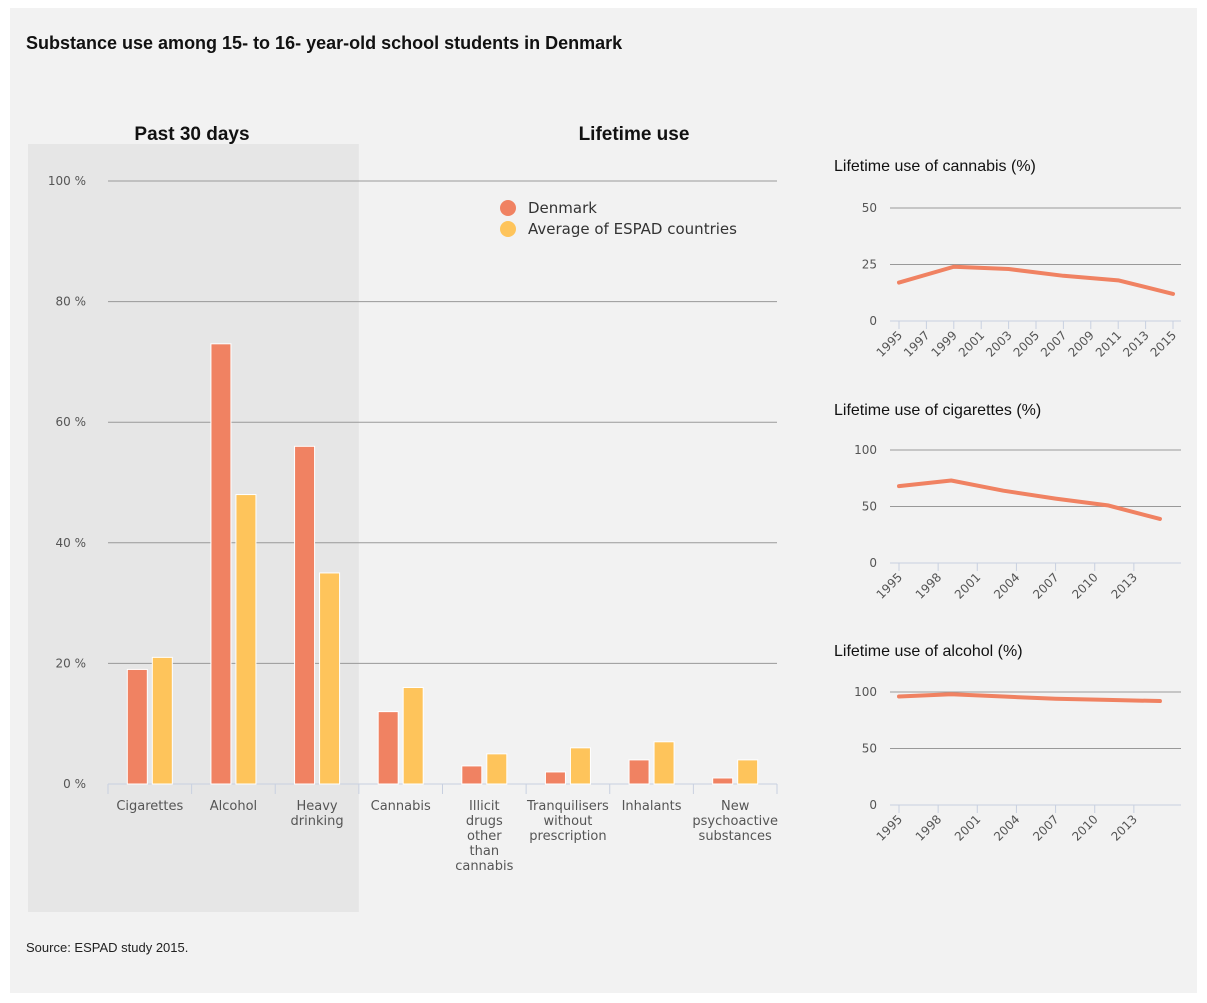 The height and width of the screenshot is (1003, 1207). I want to click on category-label-line: Illicit, so click(484, 806).